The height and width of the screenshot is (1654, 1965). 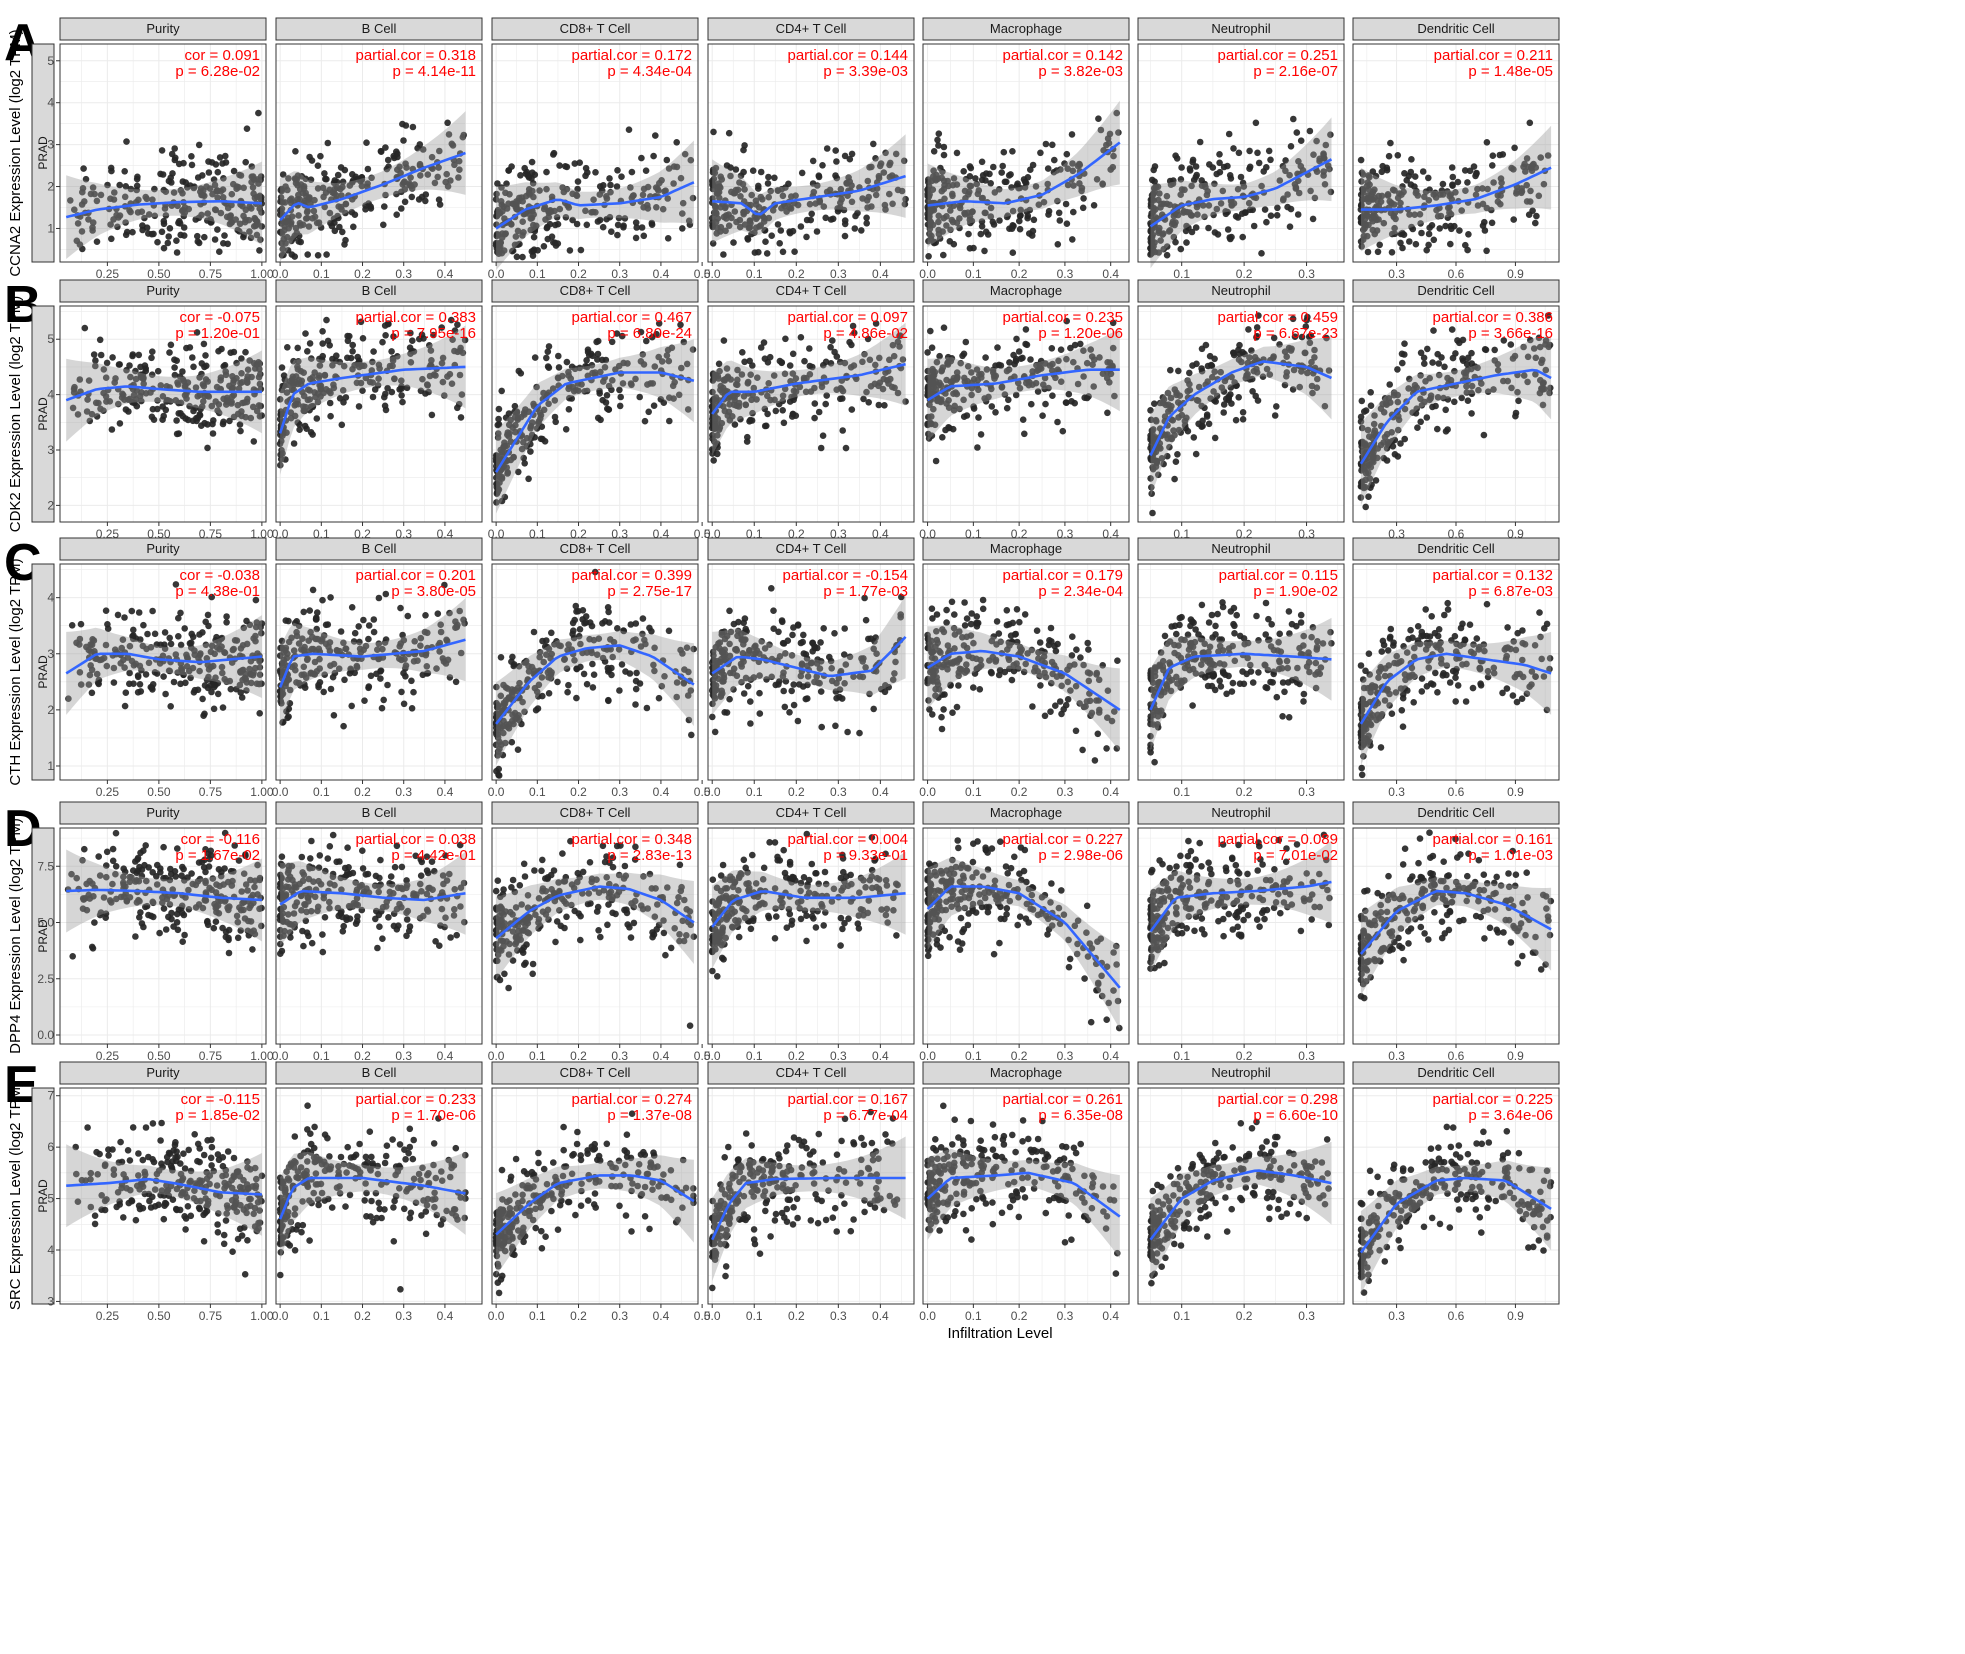 What do you see at coordinates (496, 274) in the screenshot?
I see `x-tick-label: 0.0` at bounding box center [496, 274].